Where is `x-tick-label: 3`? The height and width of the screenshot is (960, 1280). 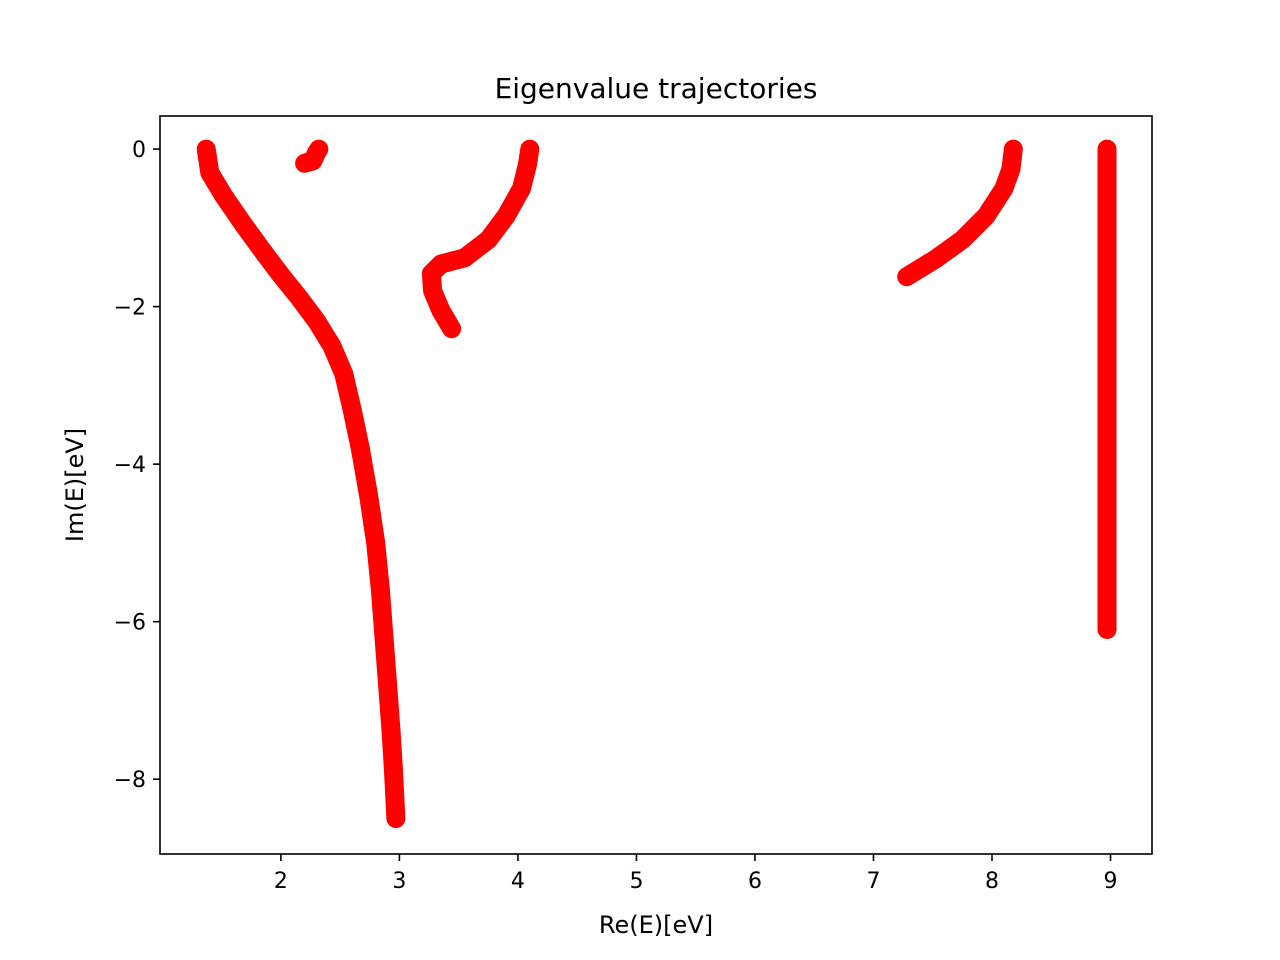
x-tick-label: 3 is located at coordinates (399, 881).